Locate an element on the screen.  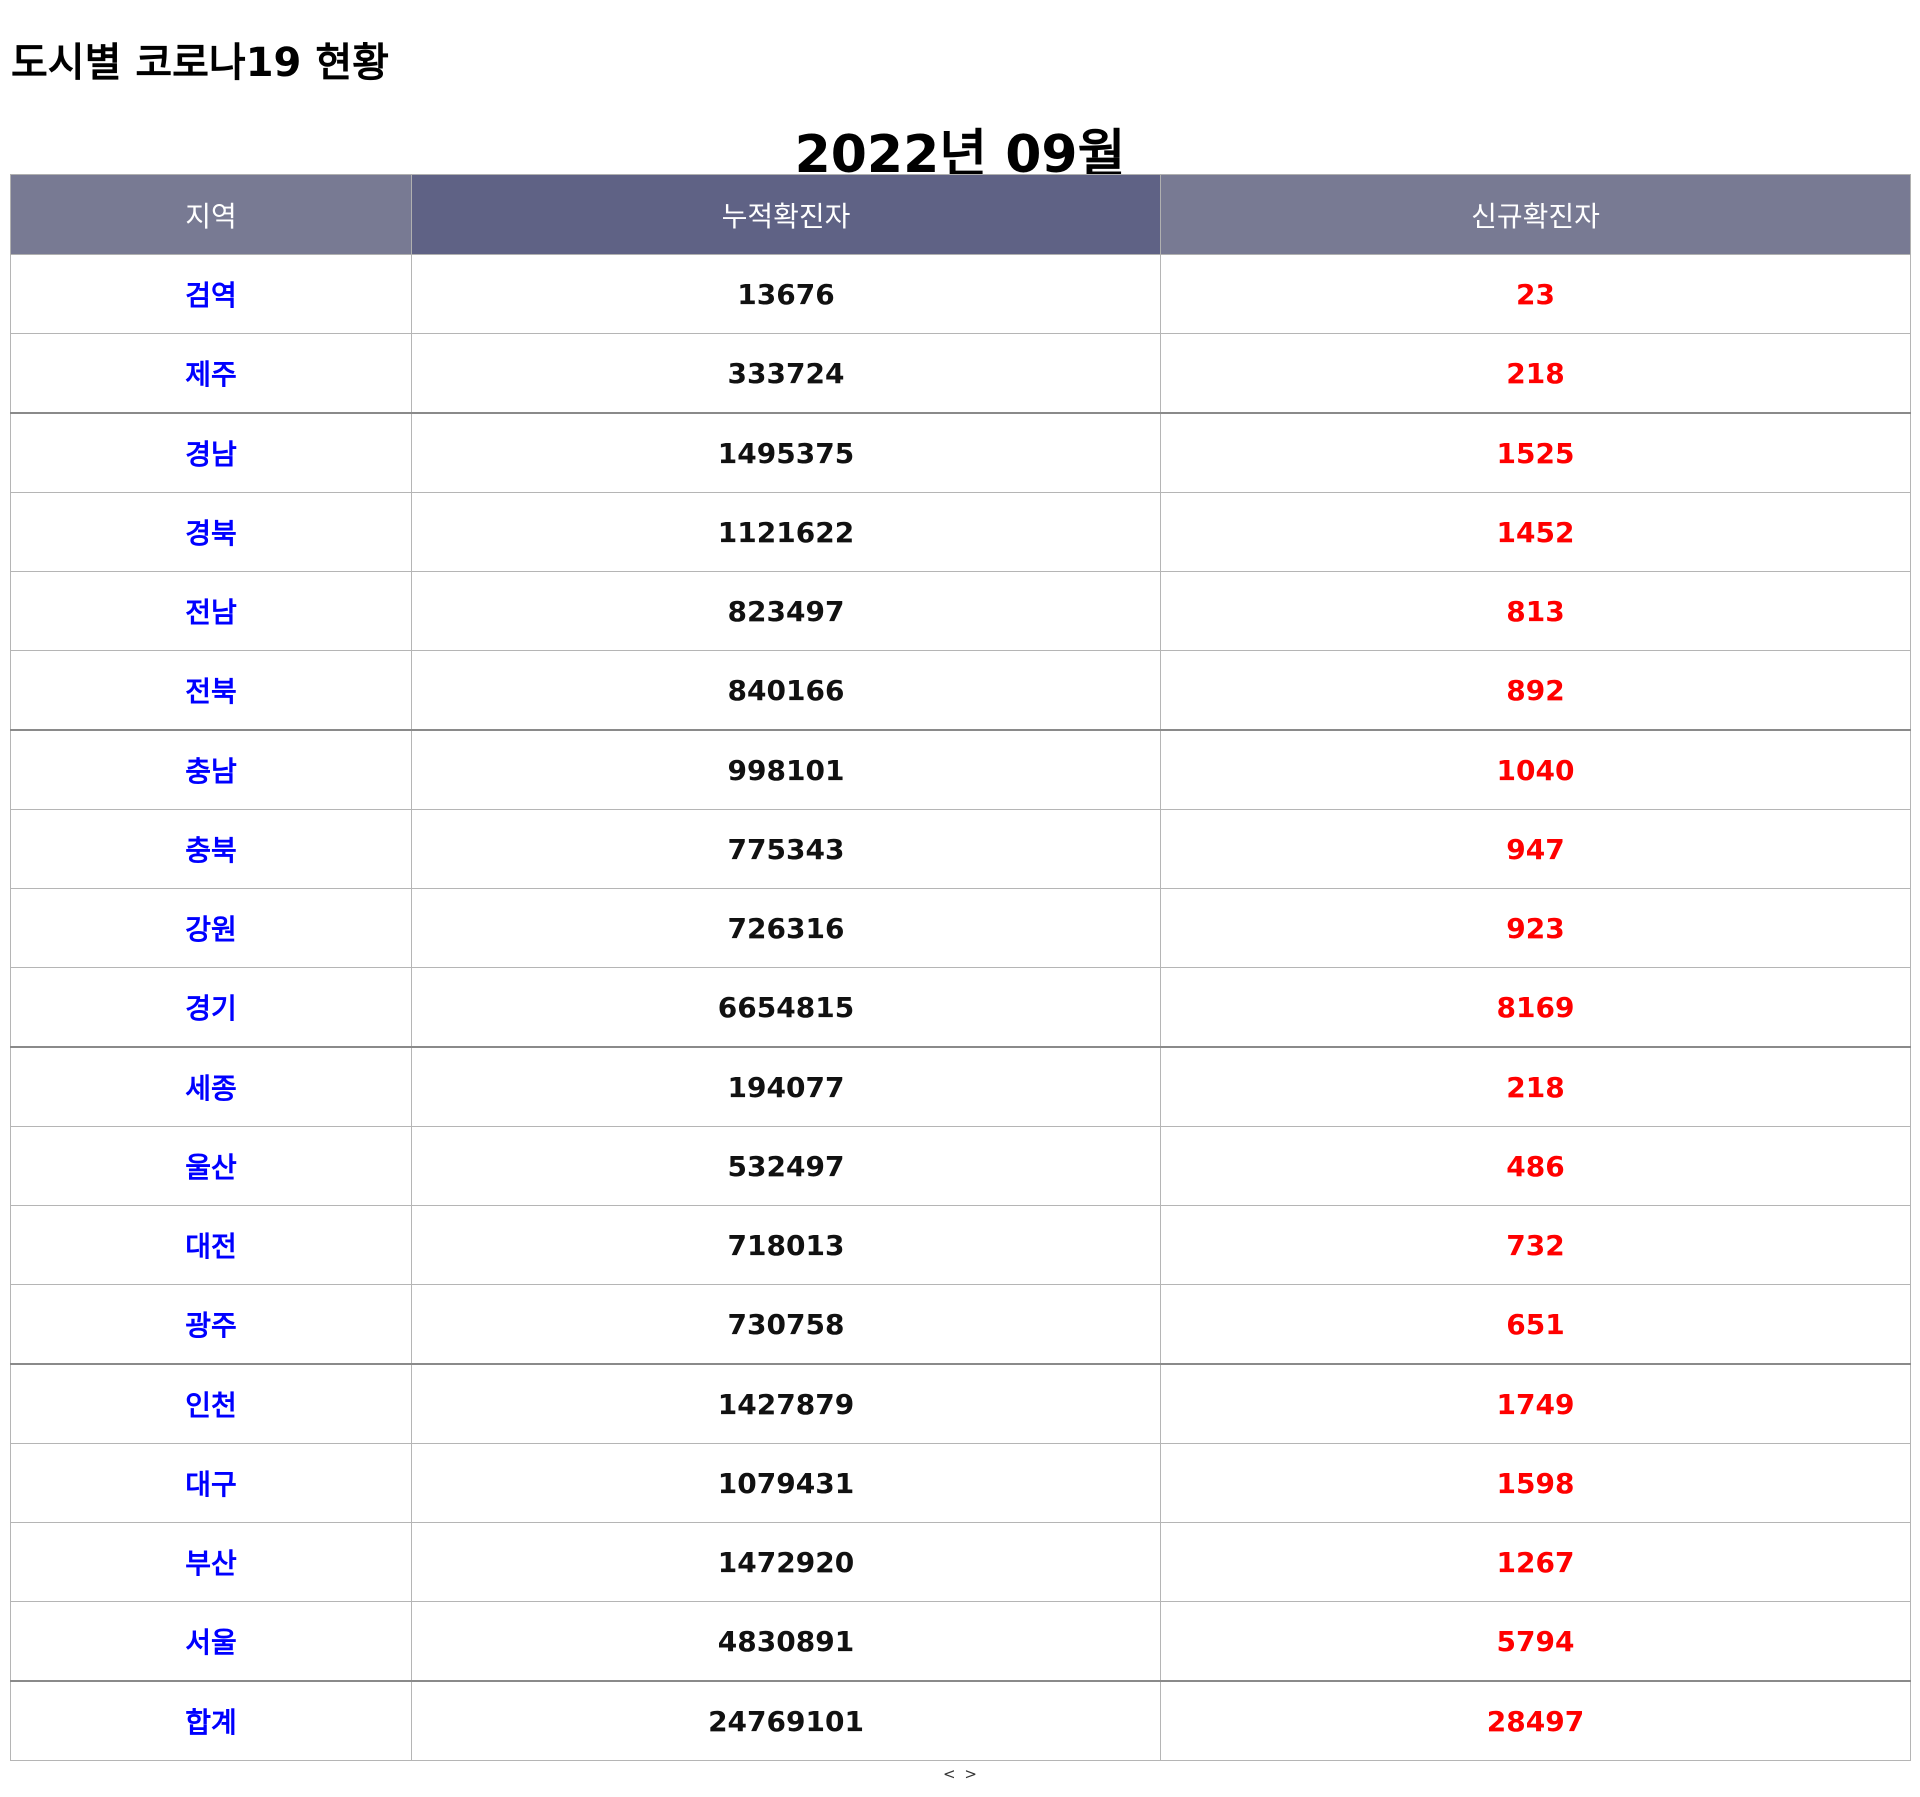
header-new: 신규확진자 is located at coordinates (1535, 214).